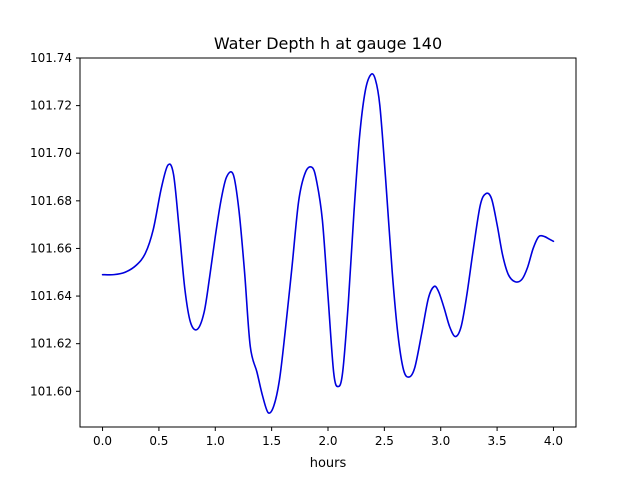 The image size is (640, 484). I want to click on y-tick-label: 101.64, so click(51, 296).